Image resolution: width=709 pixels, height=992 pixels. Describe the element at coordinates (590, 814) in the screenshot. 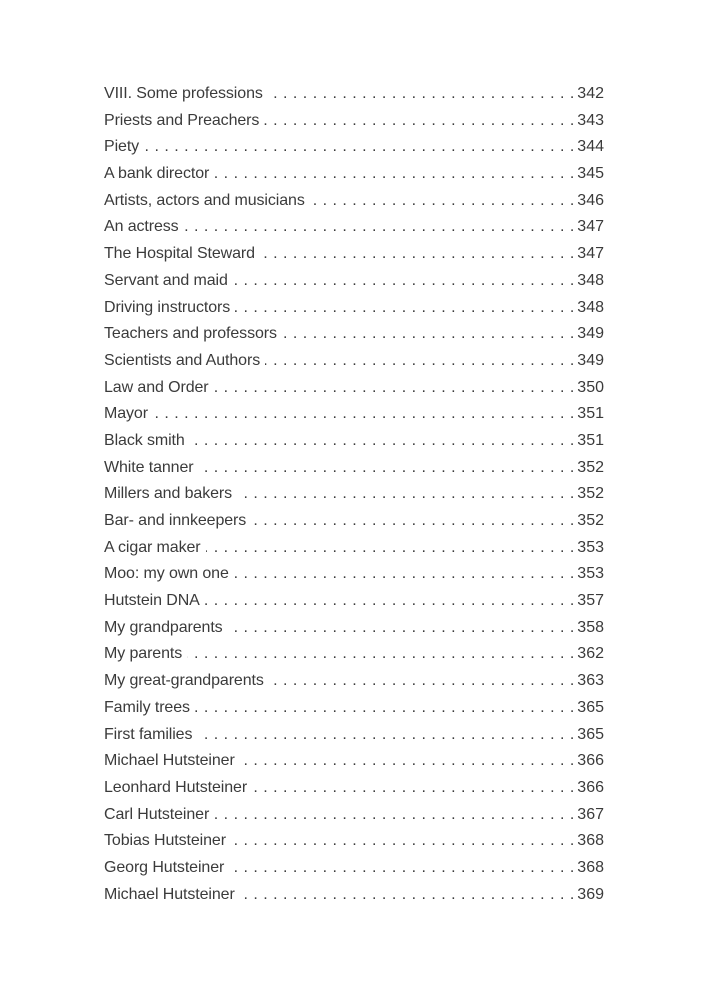

I see `toc-entry-page-number: 367` at that location.